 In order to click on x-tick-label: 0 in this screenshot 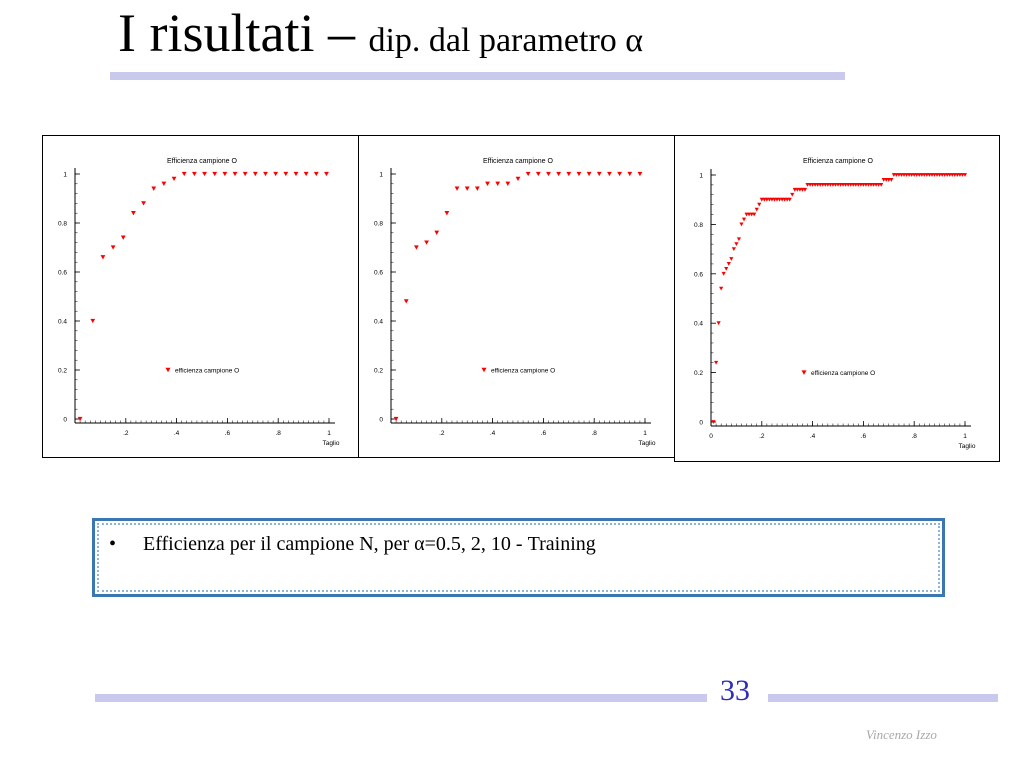, I will do `click(711, 436)`.